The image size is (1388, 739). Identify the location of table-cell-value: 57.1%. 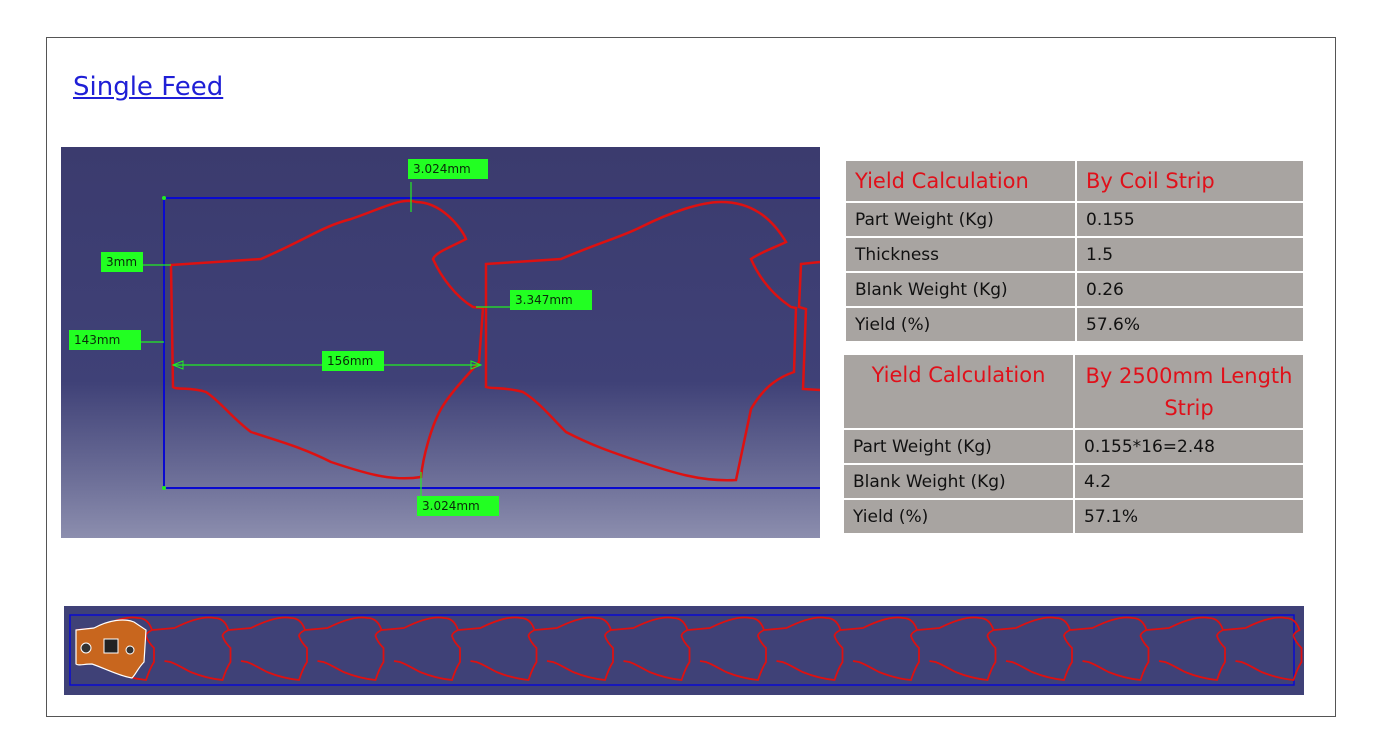
(1189, 516).